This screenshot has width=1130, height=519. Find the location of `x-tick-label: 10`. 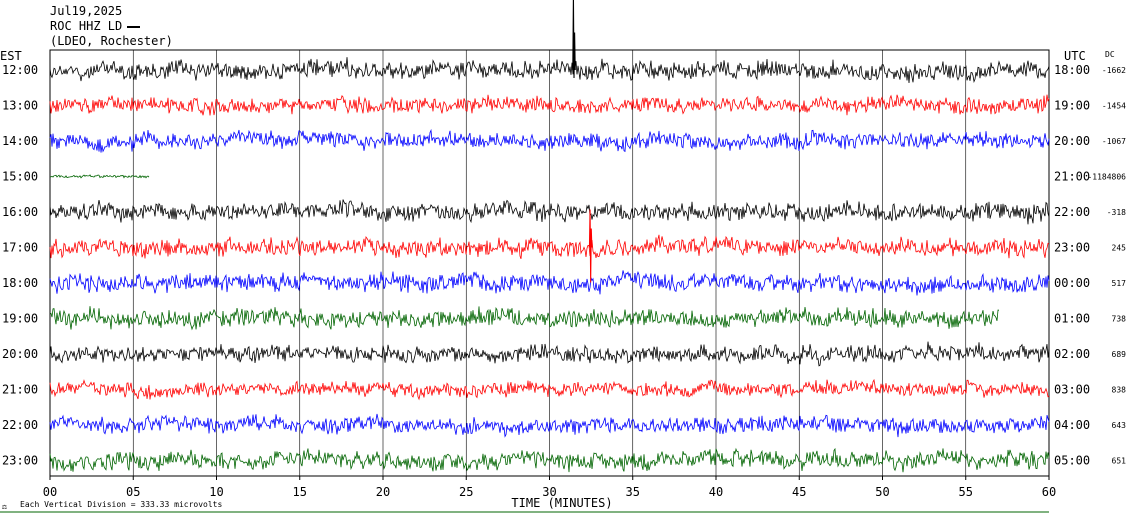

x-tick-label: 10 is located at coordinates (216, 492).